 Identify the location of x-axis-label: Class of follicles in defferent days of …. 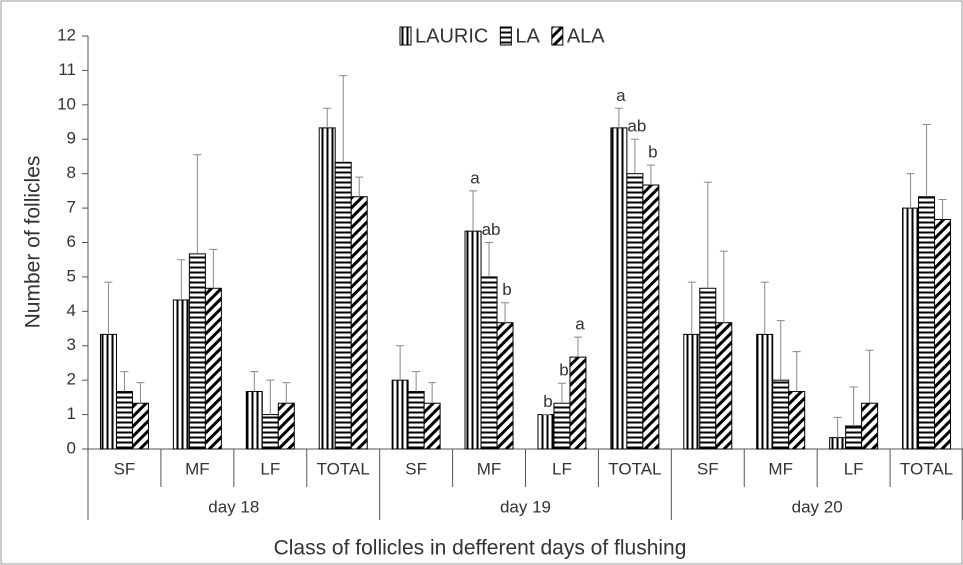
(480, 548).